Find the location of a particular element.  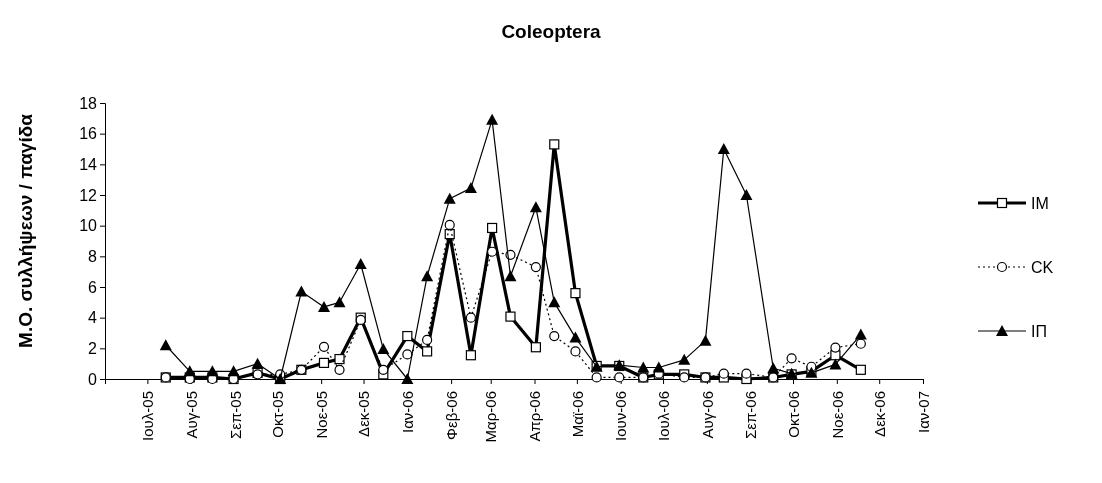

legend-label: CK is located at coordinates (1042, 267).